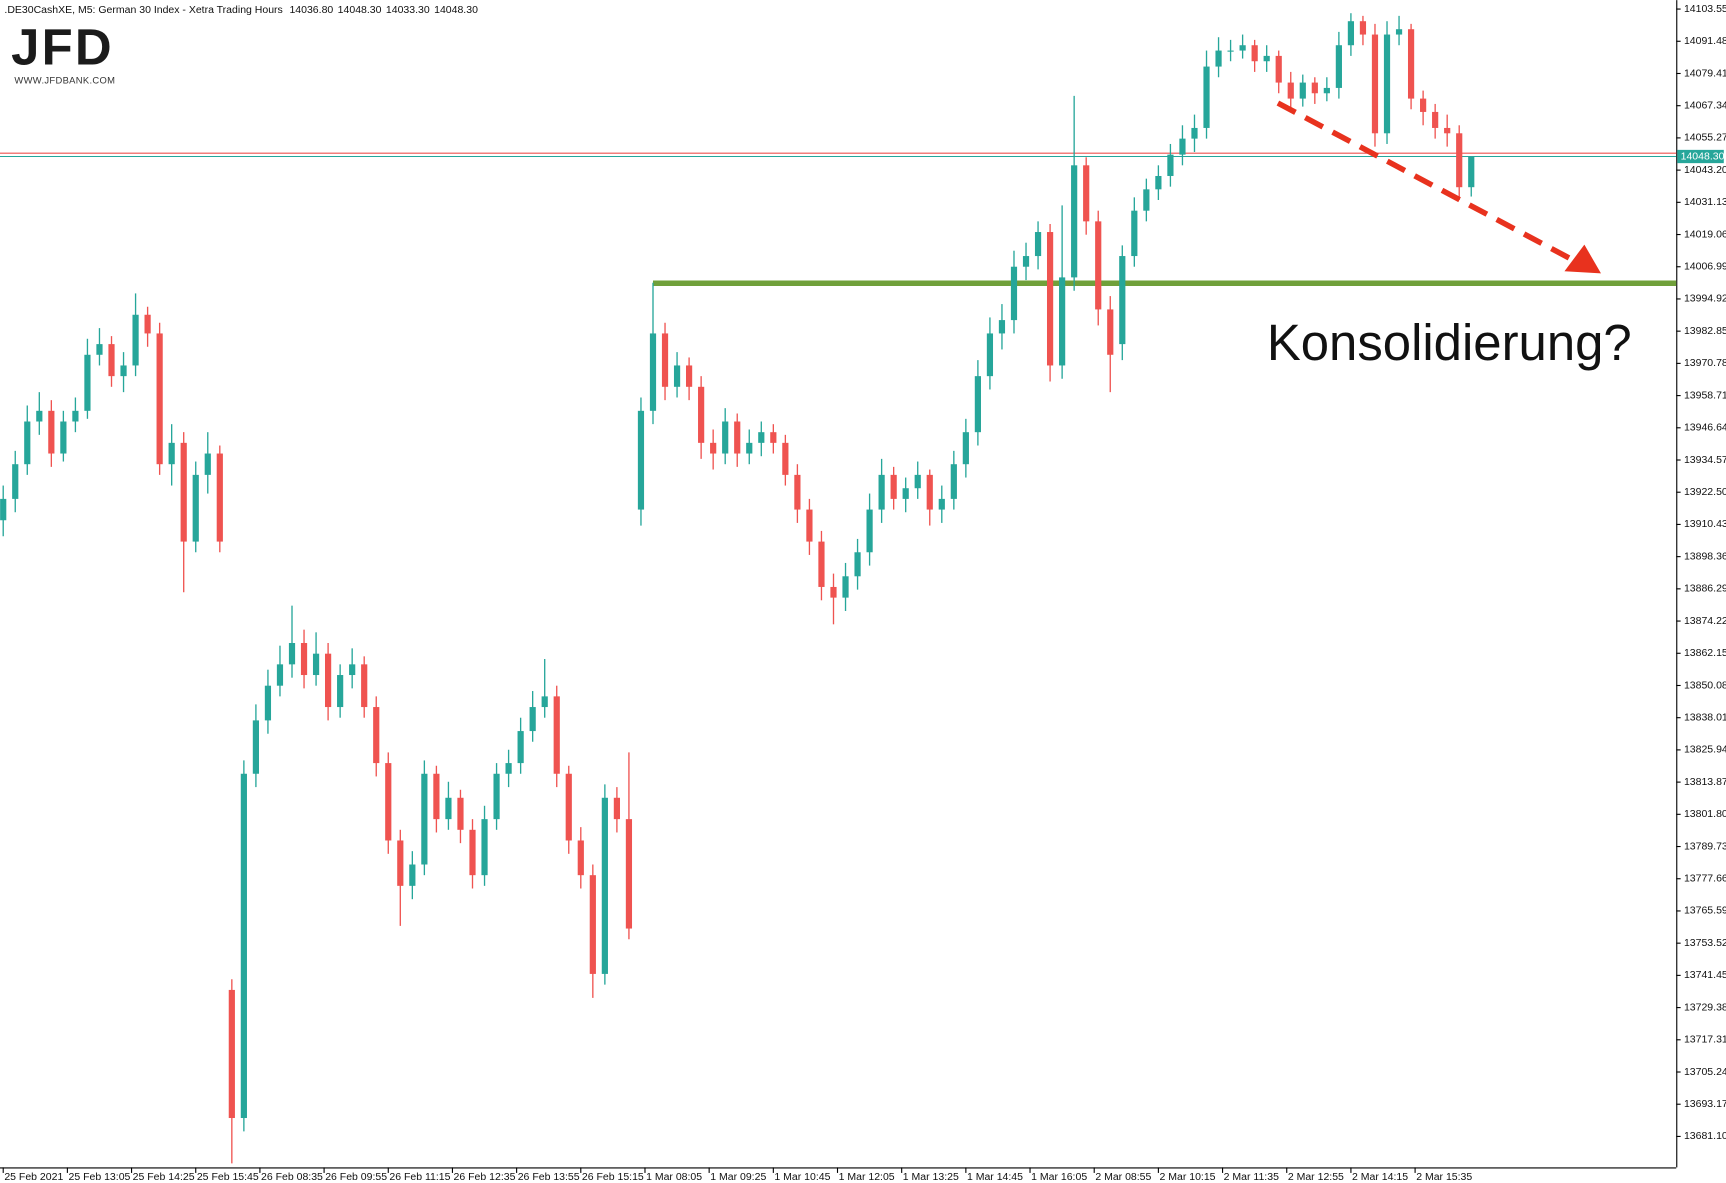 The width and height of the screenshot is (1726, 1183). Describe the element at coordinates (802, 1177) in the screenshot. I see `x-tick-label: 1 Mar 10:45` at that location.